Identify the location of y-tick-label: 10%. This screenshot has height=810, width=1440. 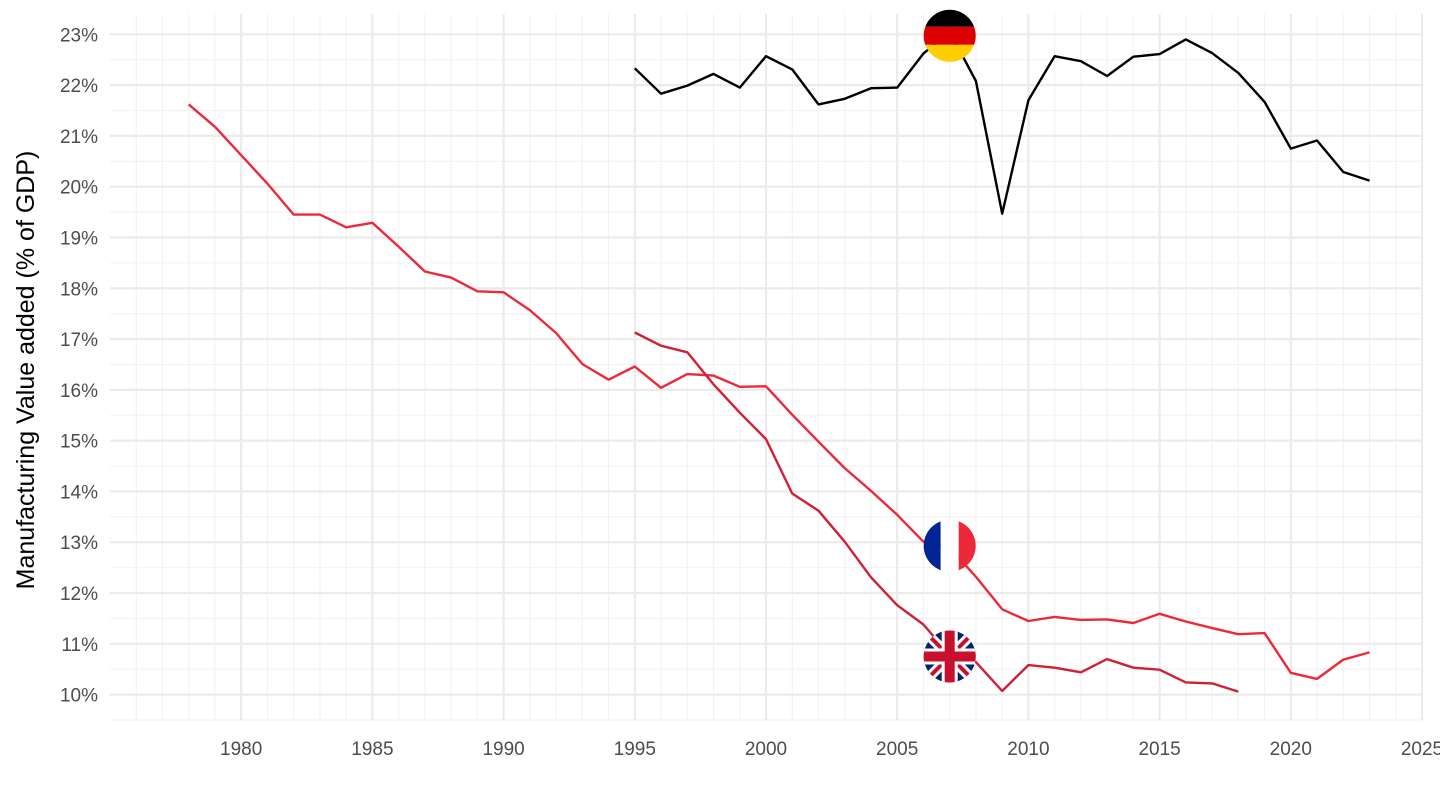
(79, 696).